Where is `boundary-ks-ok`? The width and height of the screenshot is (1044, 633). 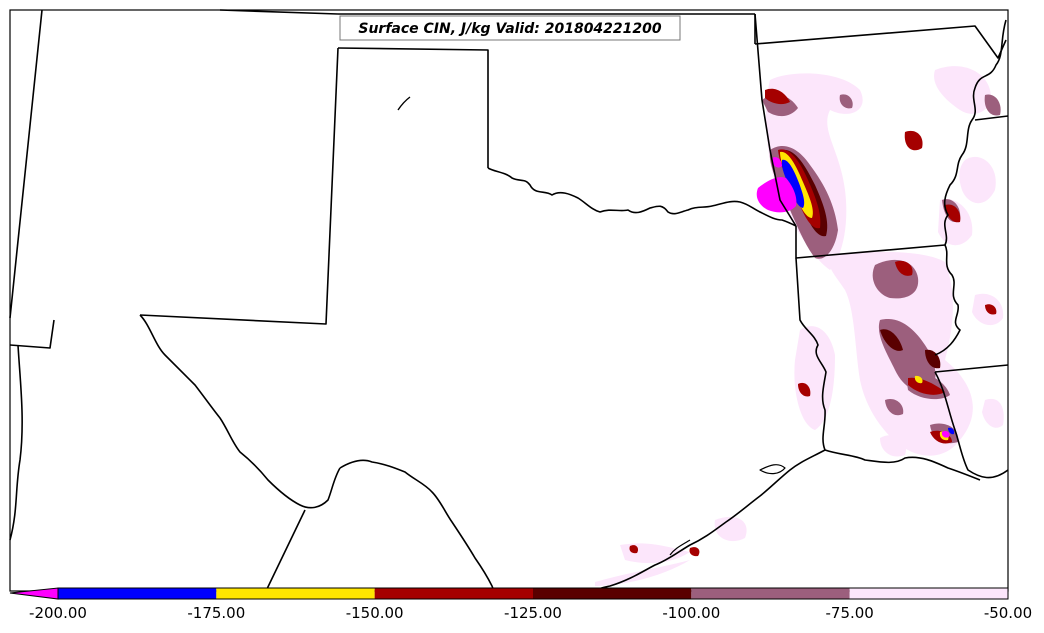
boundary-ks-ok is located at coordinates (279, 12).